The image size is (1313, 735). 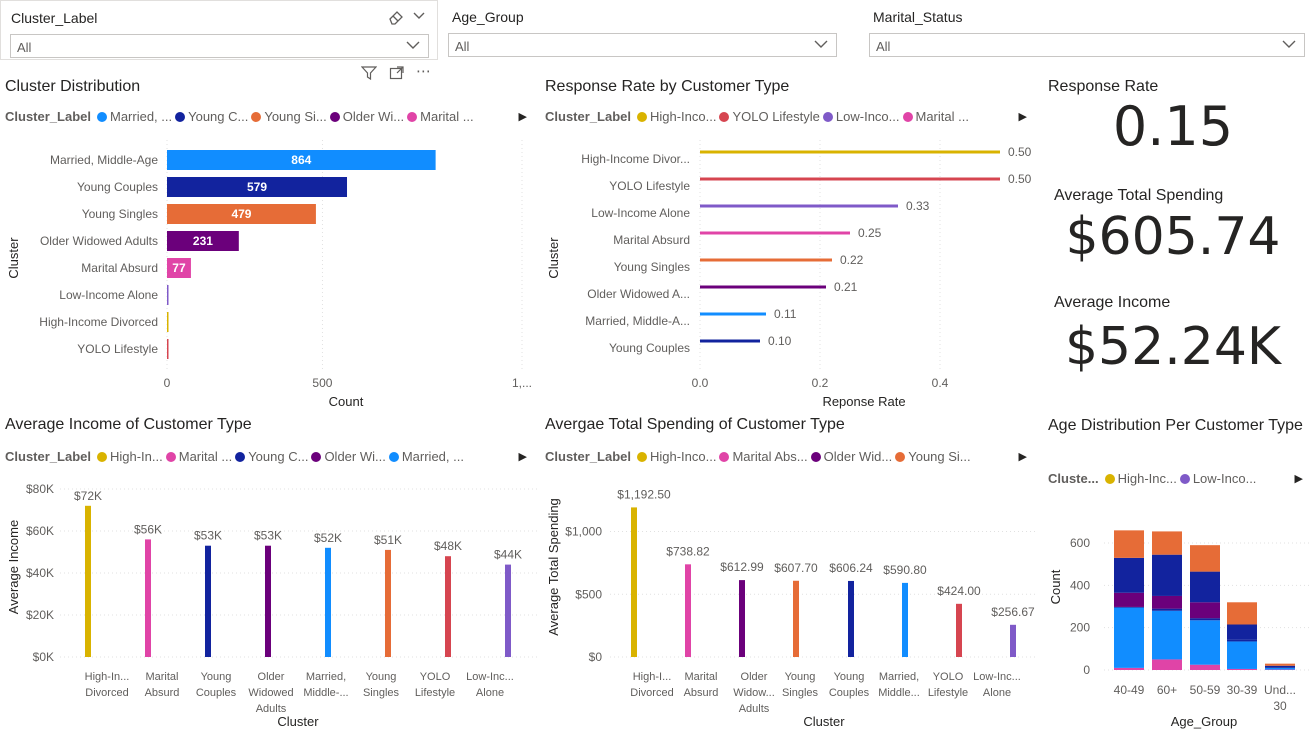 What do you see at coordinates (107, 685) in the screenshot?
I see `x-tick-label: High-In... Divorced` at bounding box center [107, 685].